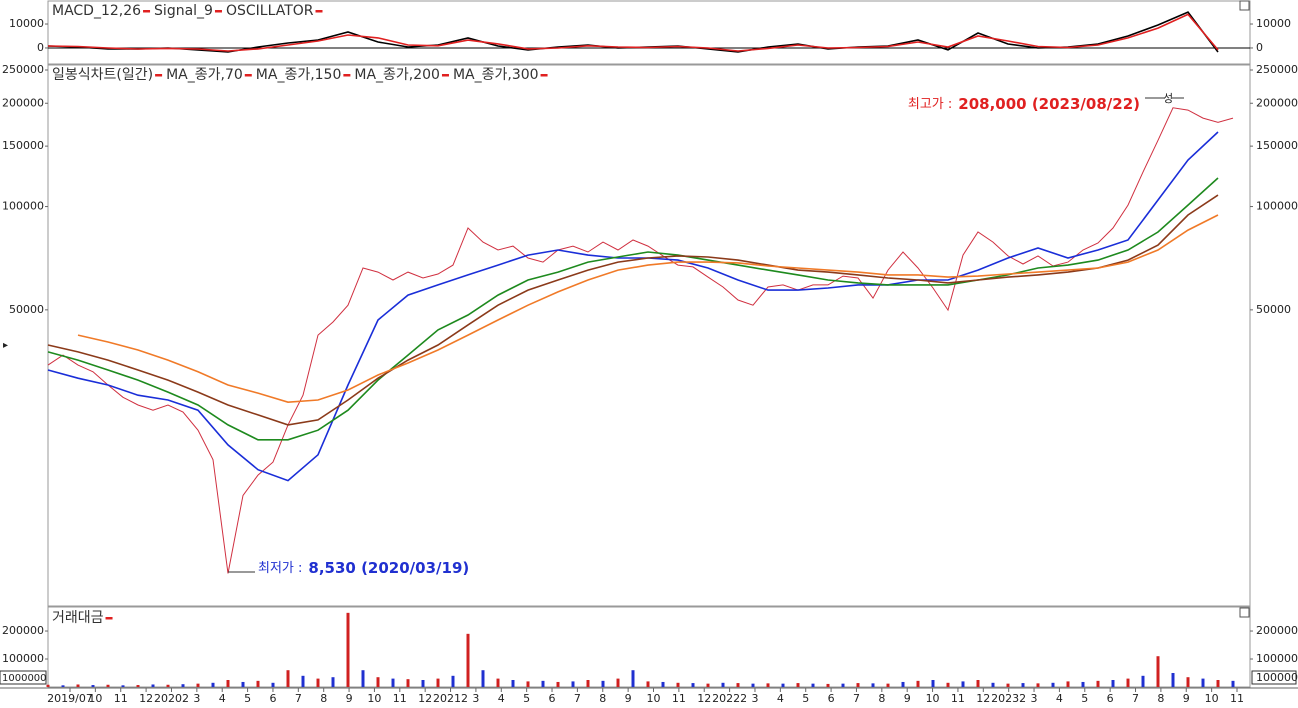  I want to click on annotation: 최고가 : 208,000 (2023/08/22), so click(1024, 104).